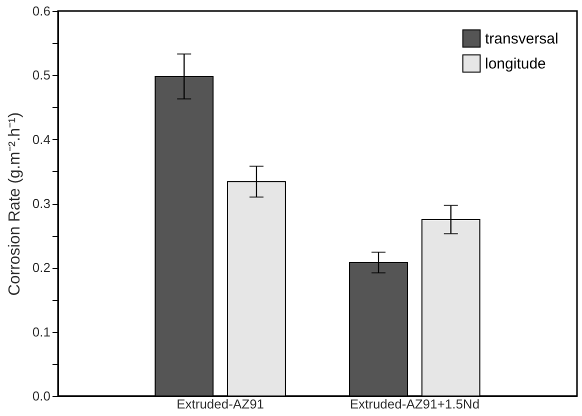 Image resolution: width=582 pixels, height=416 pixels. Describe the element at coordinates (220, 404) in the screenshot. I see `x-tick-label: Extruded-AZ91` at that location.